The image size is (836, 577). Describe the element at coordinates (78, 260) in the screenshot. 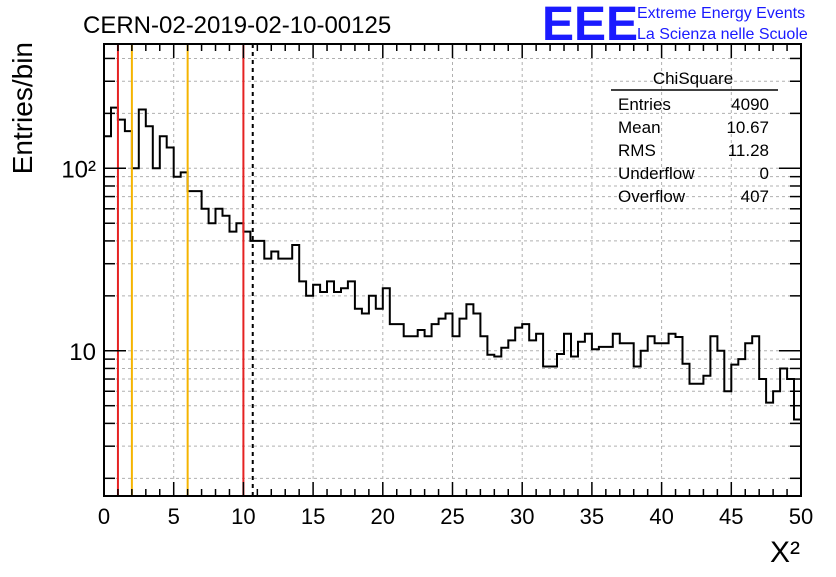

I see `y-tick-labels: 10 10²` at that location.